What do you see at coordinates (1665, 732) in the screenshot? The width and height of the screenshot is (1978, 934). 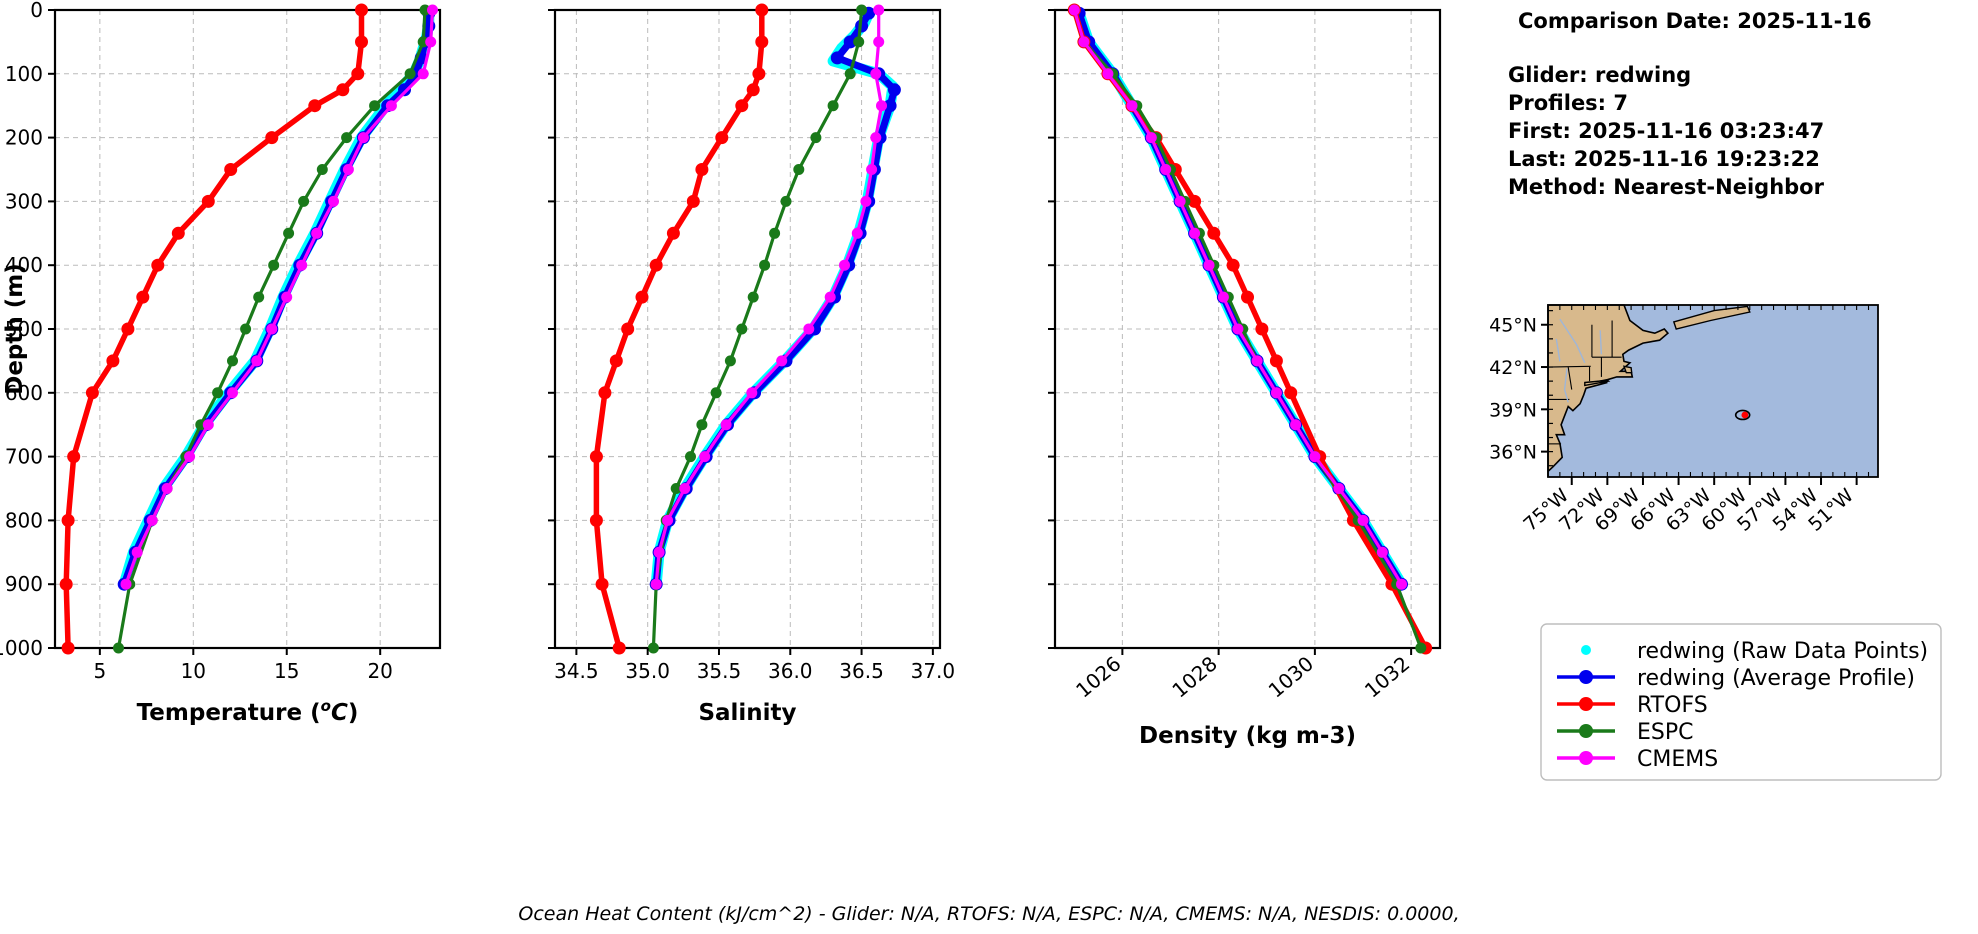 I see `legend-label-3: ESPC` at bounding box center [1665, 732].